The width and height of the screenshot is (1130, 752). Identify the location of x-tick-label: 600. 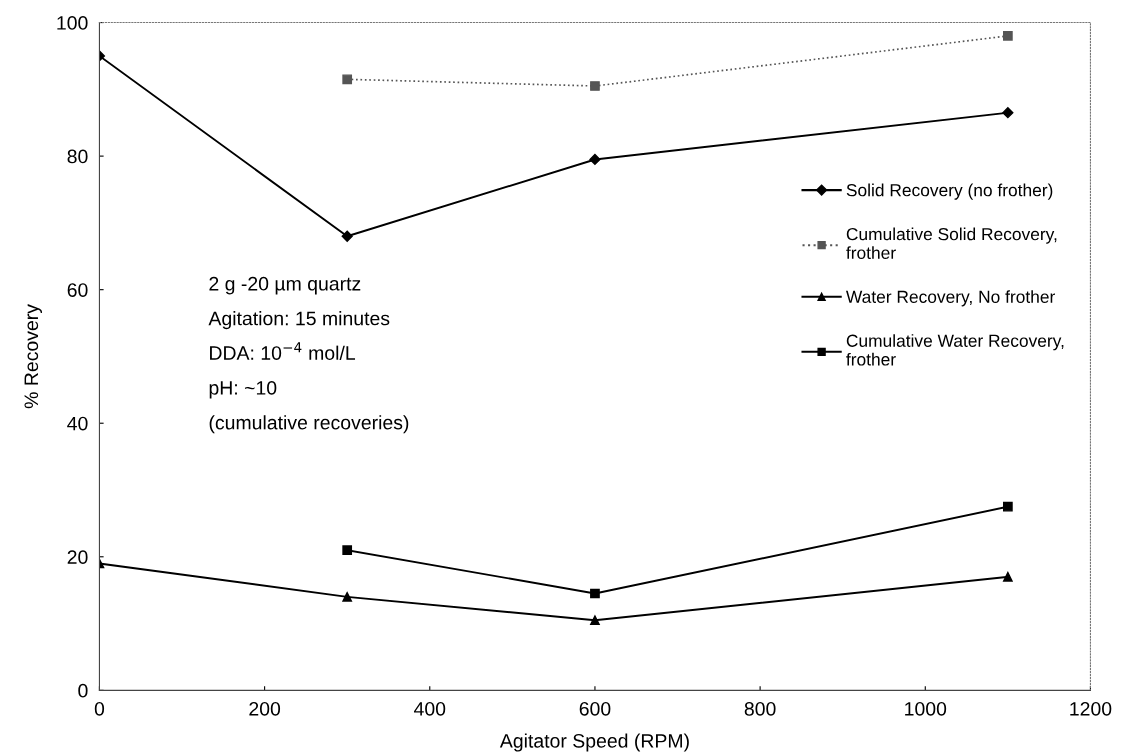
(595, 708).